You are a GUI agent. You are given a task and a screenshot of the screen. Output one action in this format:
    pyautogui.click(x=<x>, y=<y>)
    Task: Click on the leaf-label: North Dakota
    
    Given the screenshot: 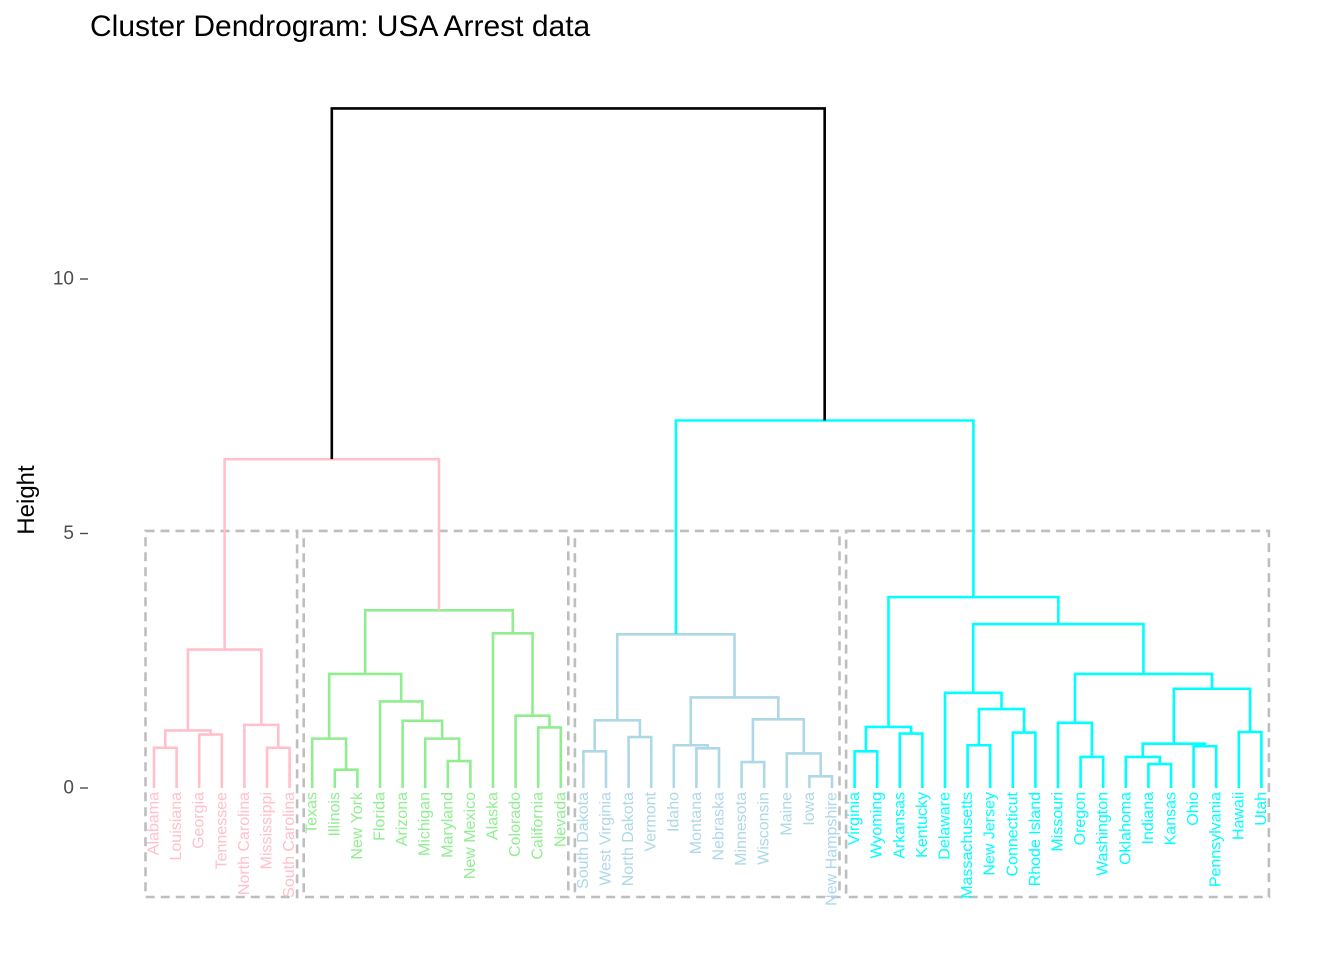 What is the action you would take?
    pyautogui.click(x=628, y=839)
    